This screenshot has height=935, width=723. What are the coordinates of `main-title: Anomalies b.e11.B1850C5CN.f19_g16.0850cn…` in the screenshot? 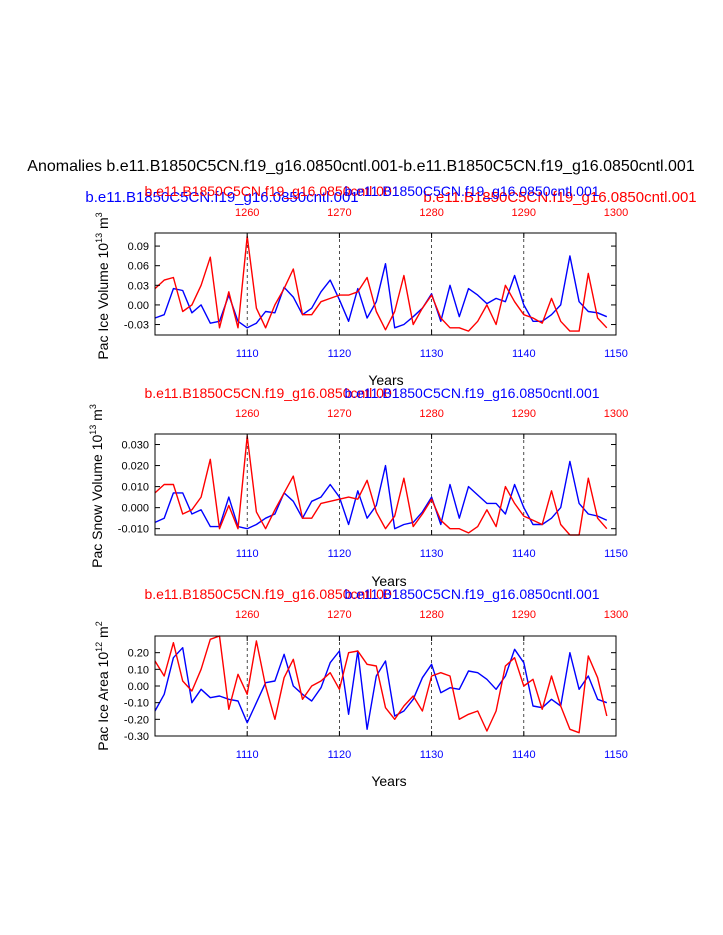 It's located at (361, 166).